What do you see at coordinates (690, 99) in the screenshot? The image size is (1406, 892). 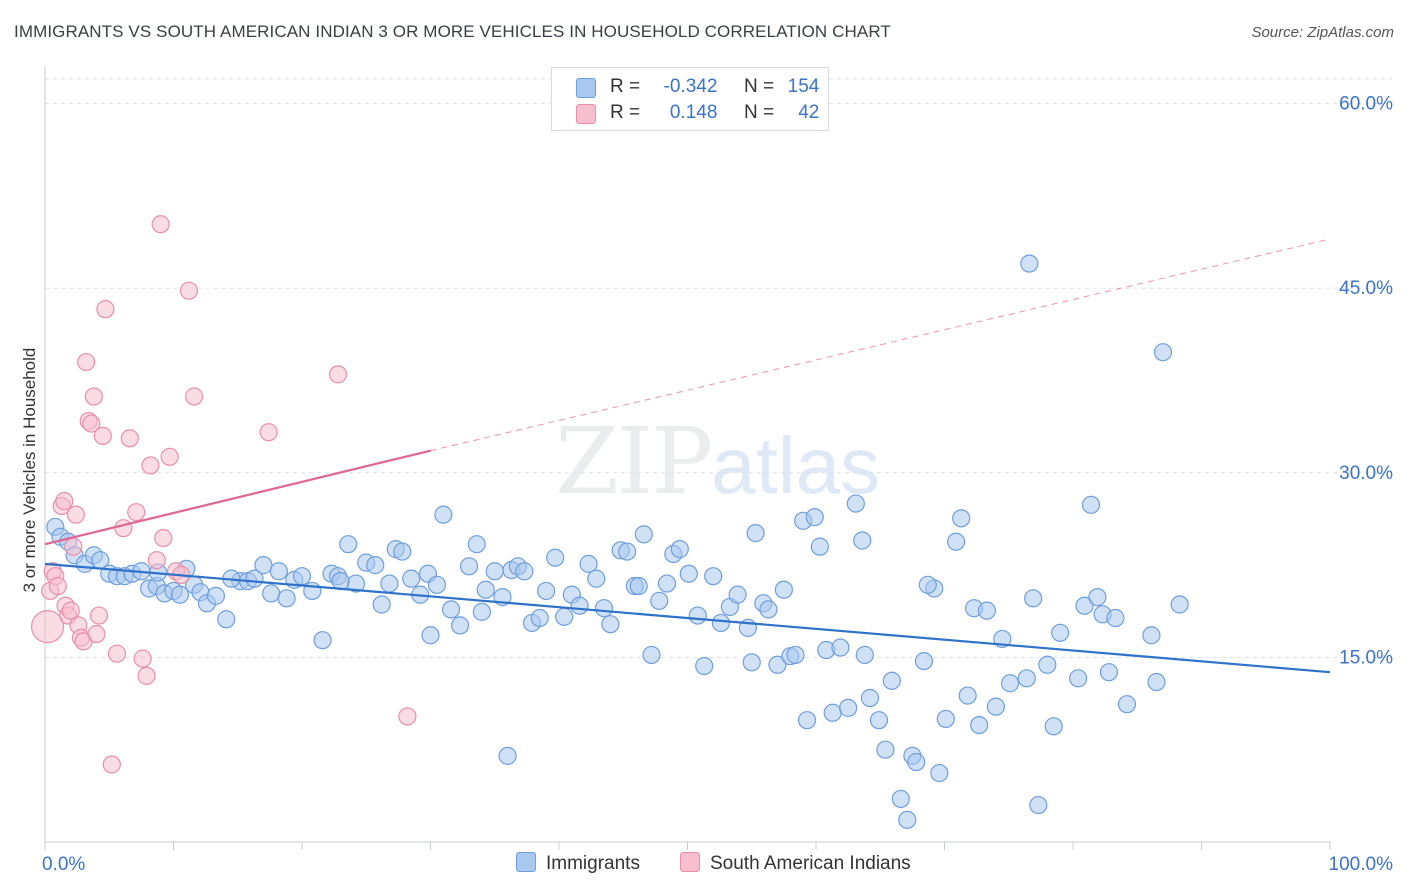 I see `correlation-legend: R = -0.342 N = 154 R = 0.148 N = 42` at bounding box center [690, 99].